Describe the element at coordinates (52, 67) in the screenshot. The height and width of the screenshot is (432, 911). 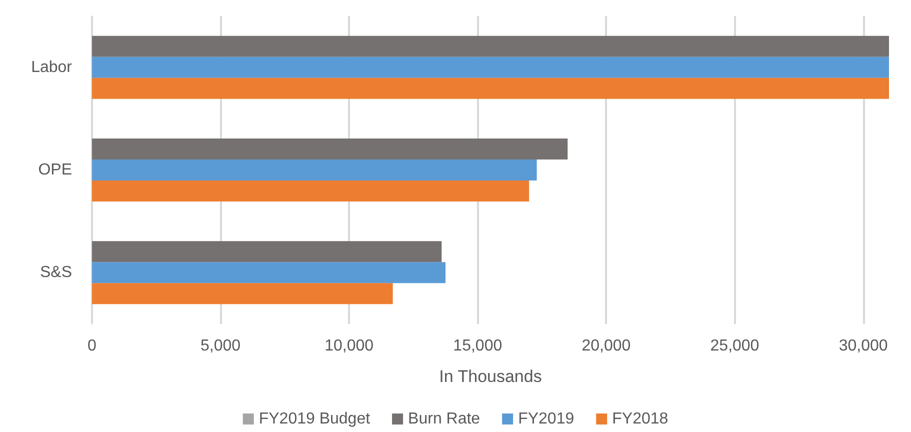
I see `y-tick-label: Labor` at that location.